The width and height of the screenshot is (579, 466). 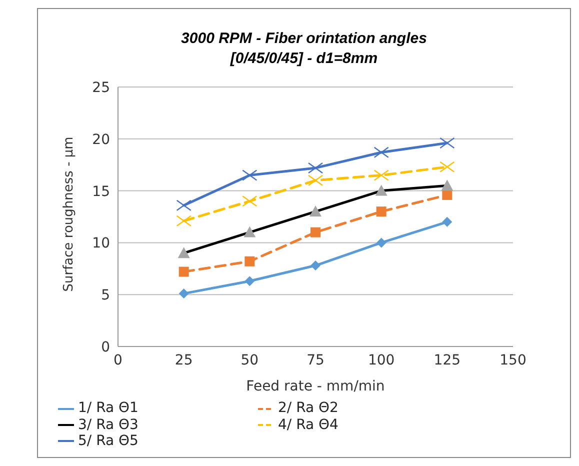 What do you see at coordinates (309, 408) in the screenshot?
I see `legend-label: 2/ Ra Θ2` at bounding box center [309, 408].